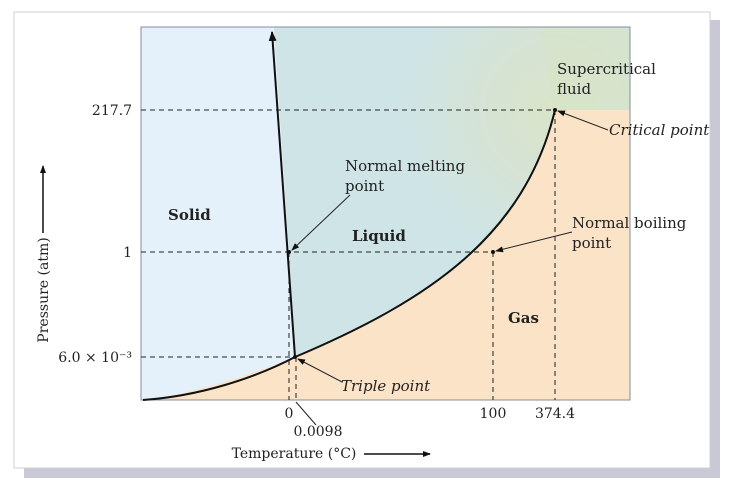 This screenshot has width=743, height=498. Describe the element at coordinates (386, 386) in the screenshot. I see `triple-point-label: Triple point` at that location.